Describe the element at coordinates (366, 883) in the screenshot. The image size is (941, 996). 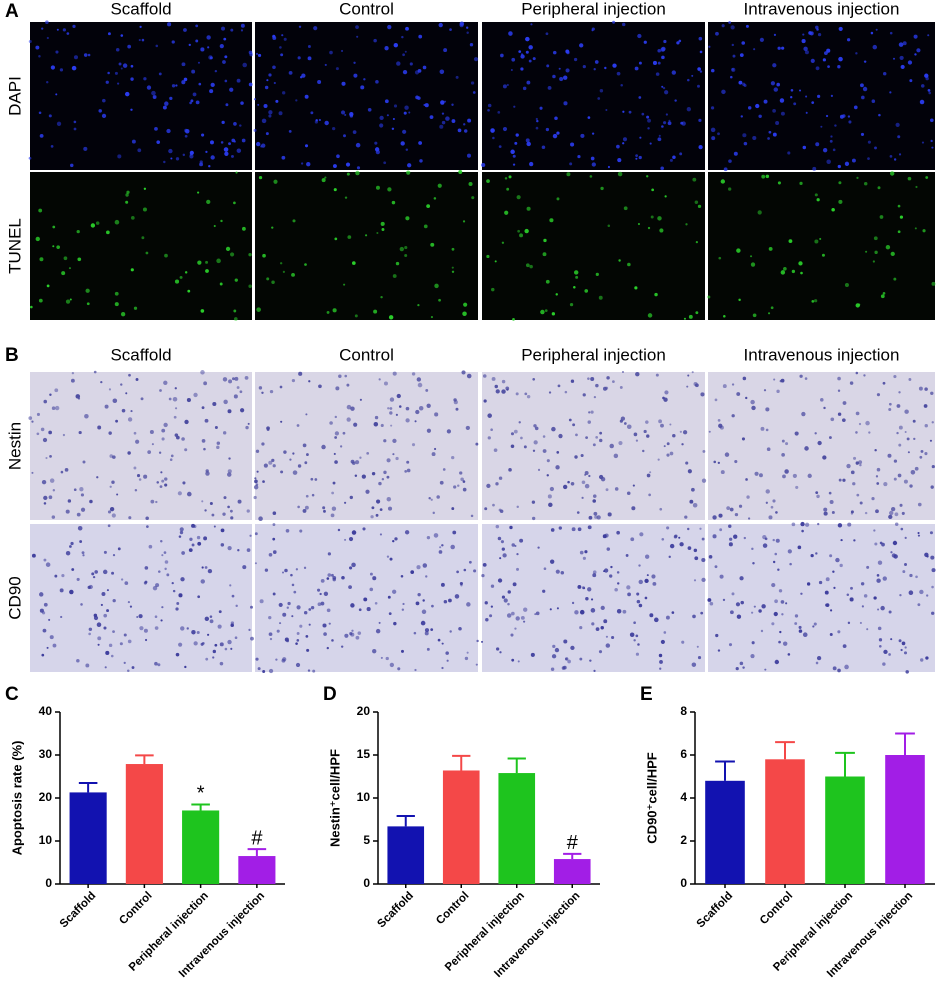
I see `y-tick-label: 0` at that location.